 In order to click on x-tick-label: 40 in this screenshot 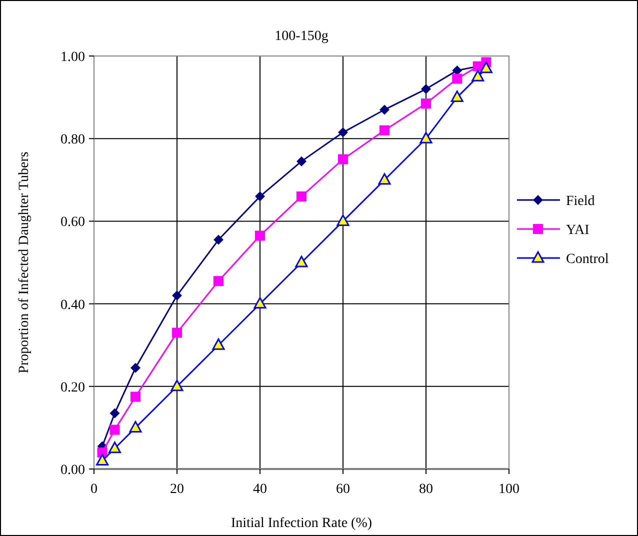, I will do `click(260, 489)`.